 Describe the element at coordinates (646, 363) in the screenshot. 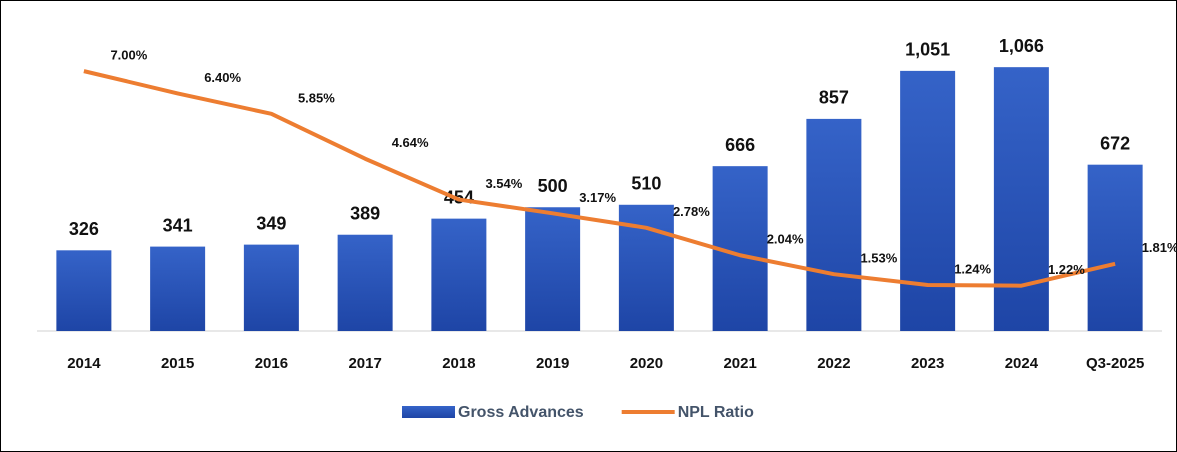

I see `x-tick-label: 2020` at that location.